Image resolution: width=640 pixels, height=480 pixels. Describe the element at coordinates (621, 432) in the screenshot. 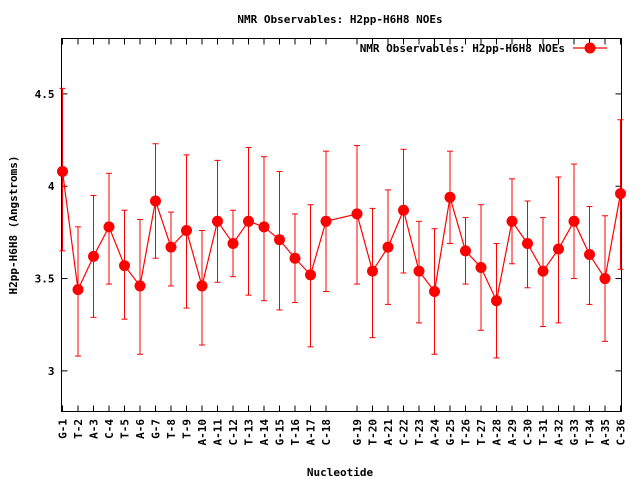

I see `x-tick-label: C-36` at that location.